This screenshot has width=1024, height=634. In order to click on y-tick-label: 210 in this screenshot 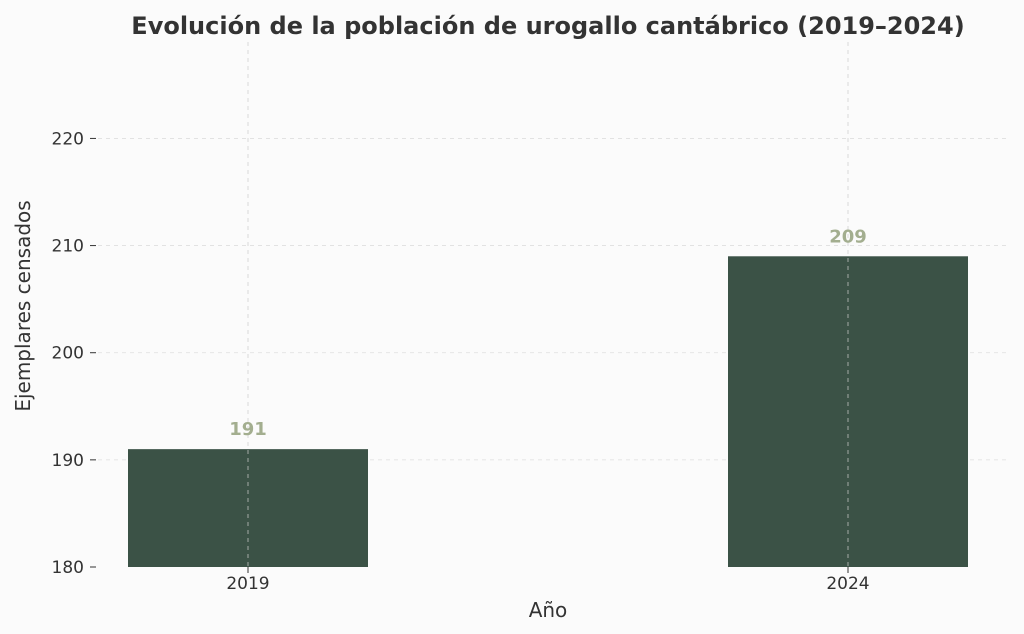, I will do `click(68, 247)`.